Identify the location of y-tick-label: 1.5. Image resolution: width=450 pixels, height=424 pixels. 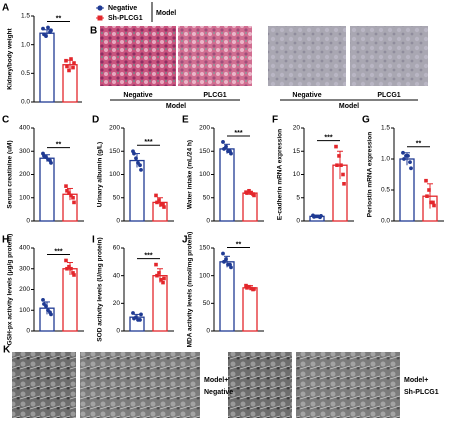
(25, 16).